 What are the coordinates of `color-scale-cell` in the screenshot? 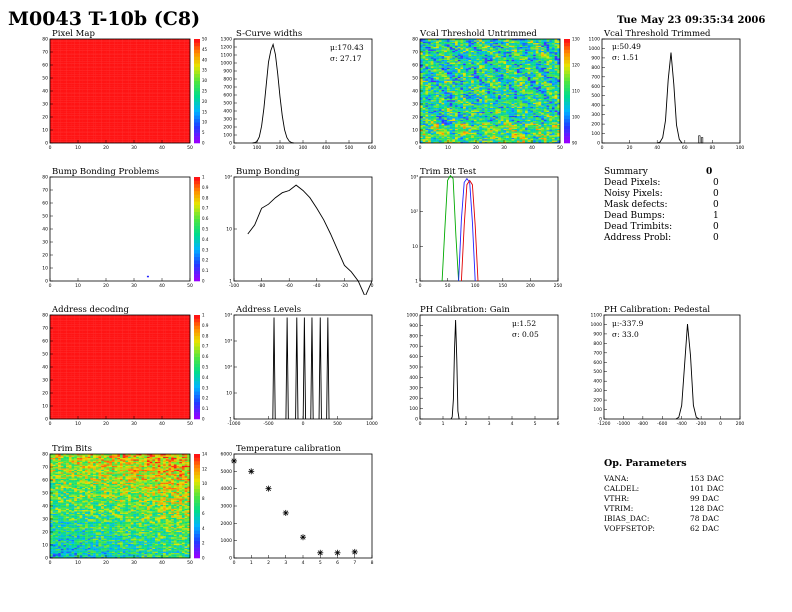 It's located at (197, 134).